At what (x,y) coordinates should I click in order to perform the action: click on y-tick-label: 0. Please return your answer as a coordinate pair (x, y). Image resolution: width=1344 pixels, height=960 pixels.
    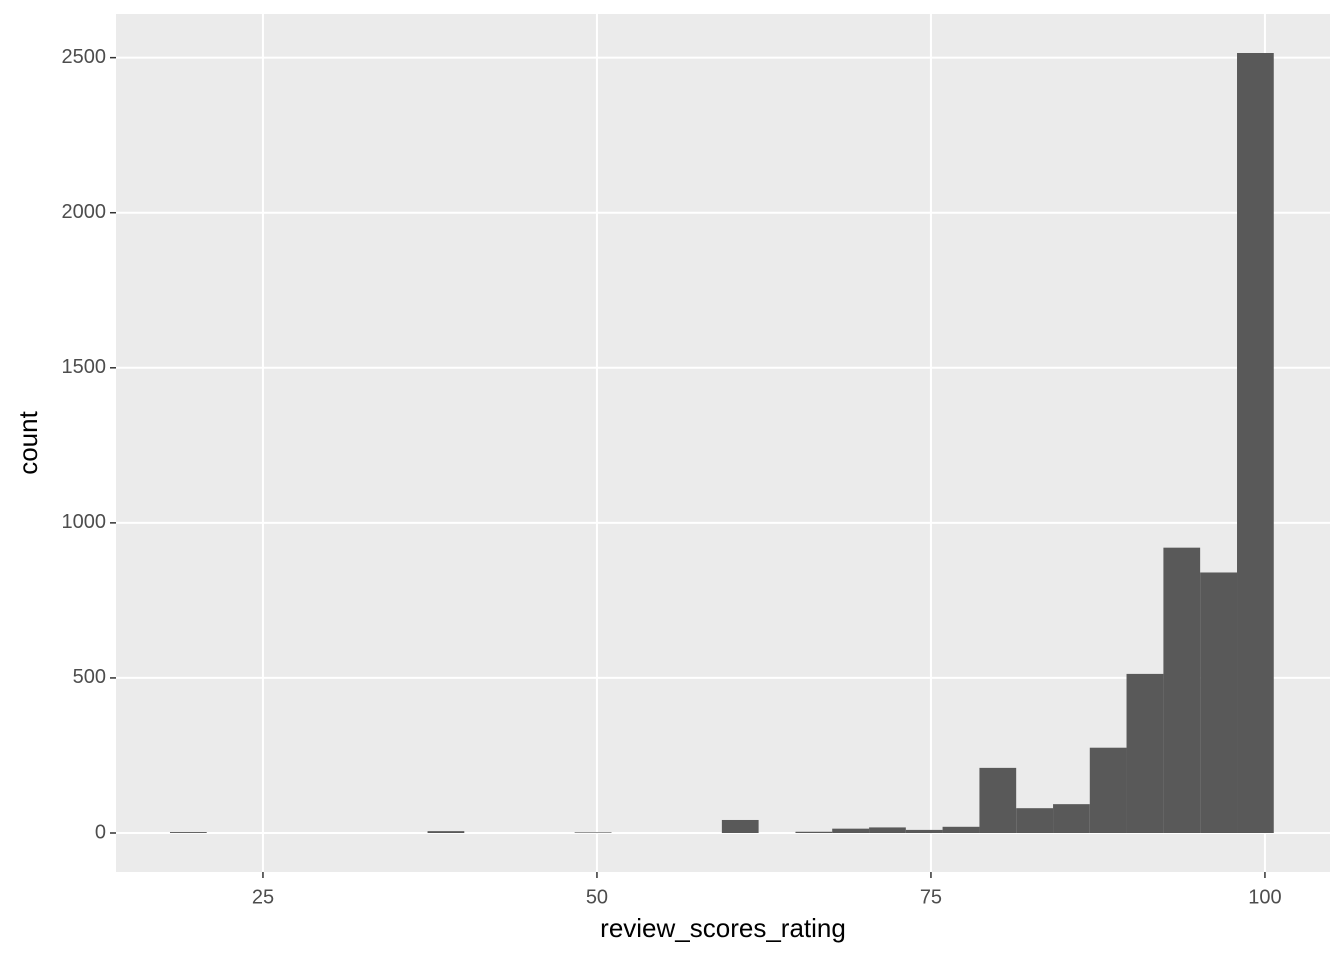
    Looking at the image, I should click on (100, 832).